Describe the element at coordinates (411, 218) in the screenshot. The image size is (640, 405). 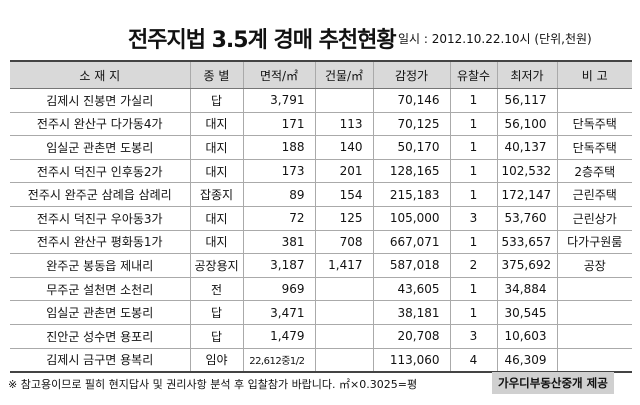
I see `table-cell: 105,000` at that location.